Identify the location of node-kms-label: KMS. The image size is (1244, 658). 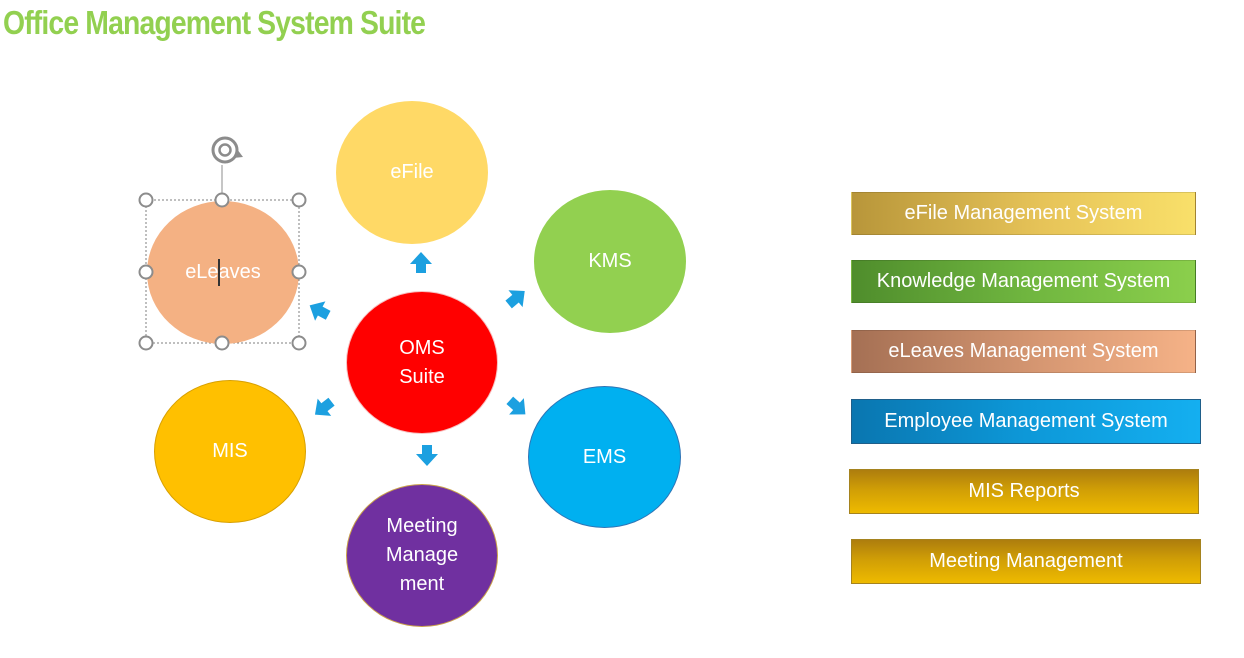
(610, 261).